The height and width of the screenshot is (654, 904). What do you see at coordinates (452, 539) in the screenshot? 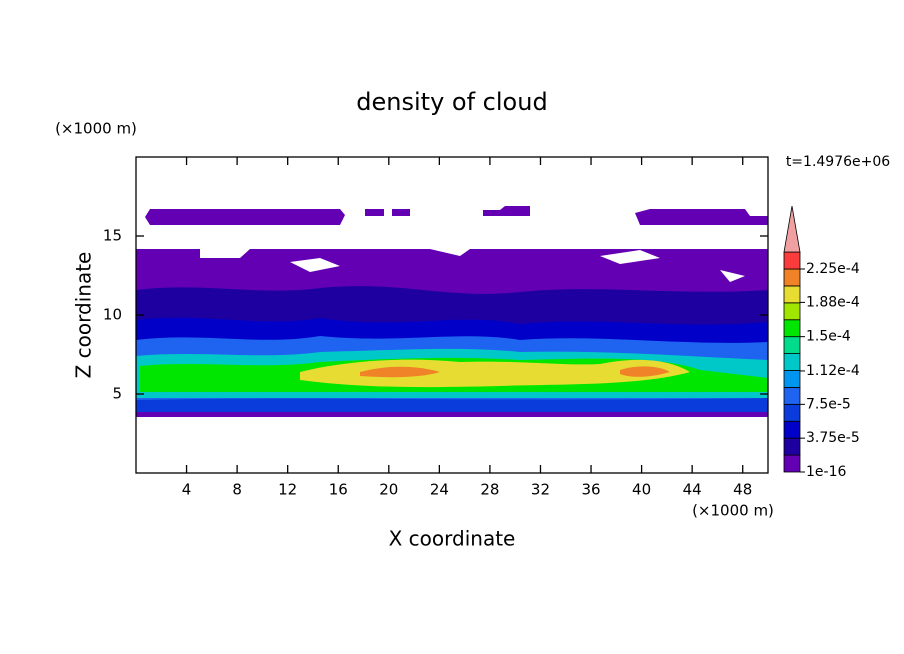
I see `x-axis-label: X coordinate` at bounding box center [452, 539].